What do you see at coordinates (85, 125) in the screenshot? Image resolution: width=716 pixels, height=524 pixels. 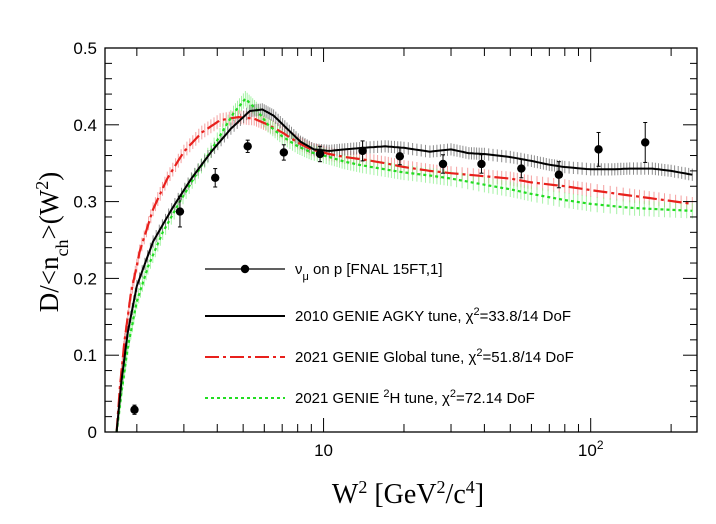 I see `y-tick-label: 0.4` at bounding box center [85, 125].